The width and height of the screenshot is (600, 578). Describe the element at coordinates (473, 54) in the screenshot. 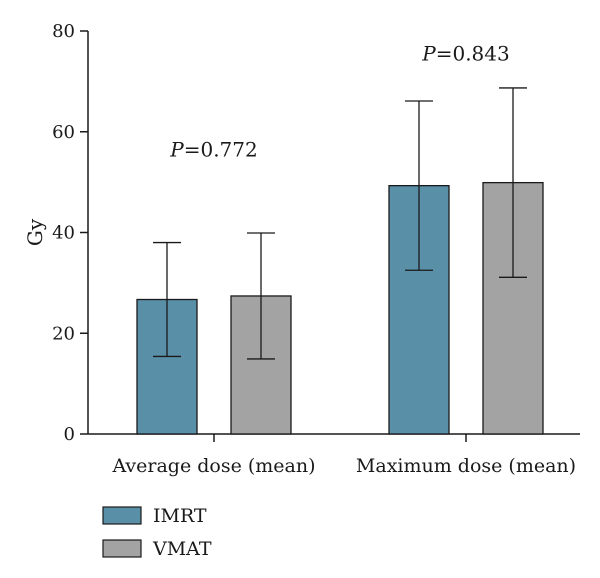

I see `p-value: =0.843` at that location.